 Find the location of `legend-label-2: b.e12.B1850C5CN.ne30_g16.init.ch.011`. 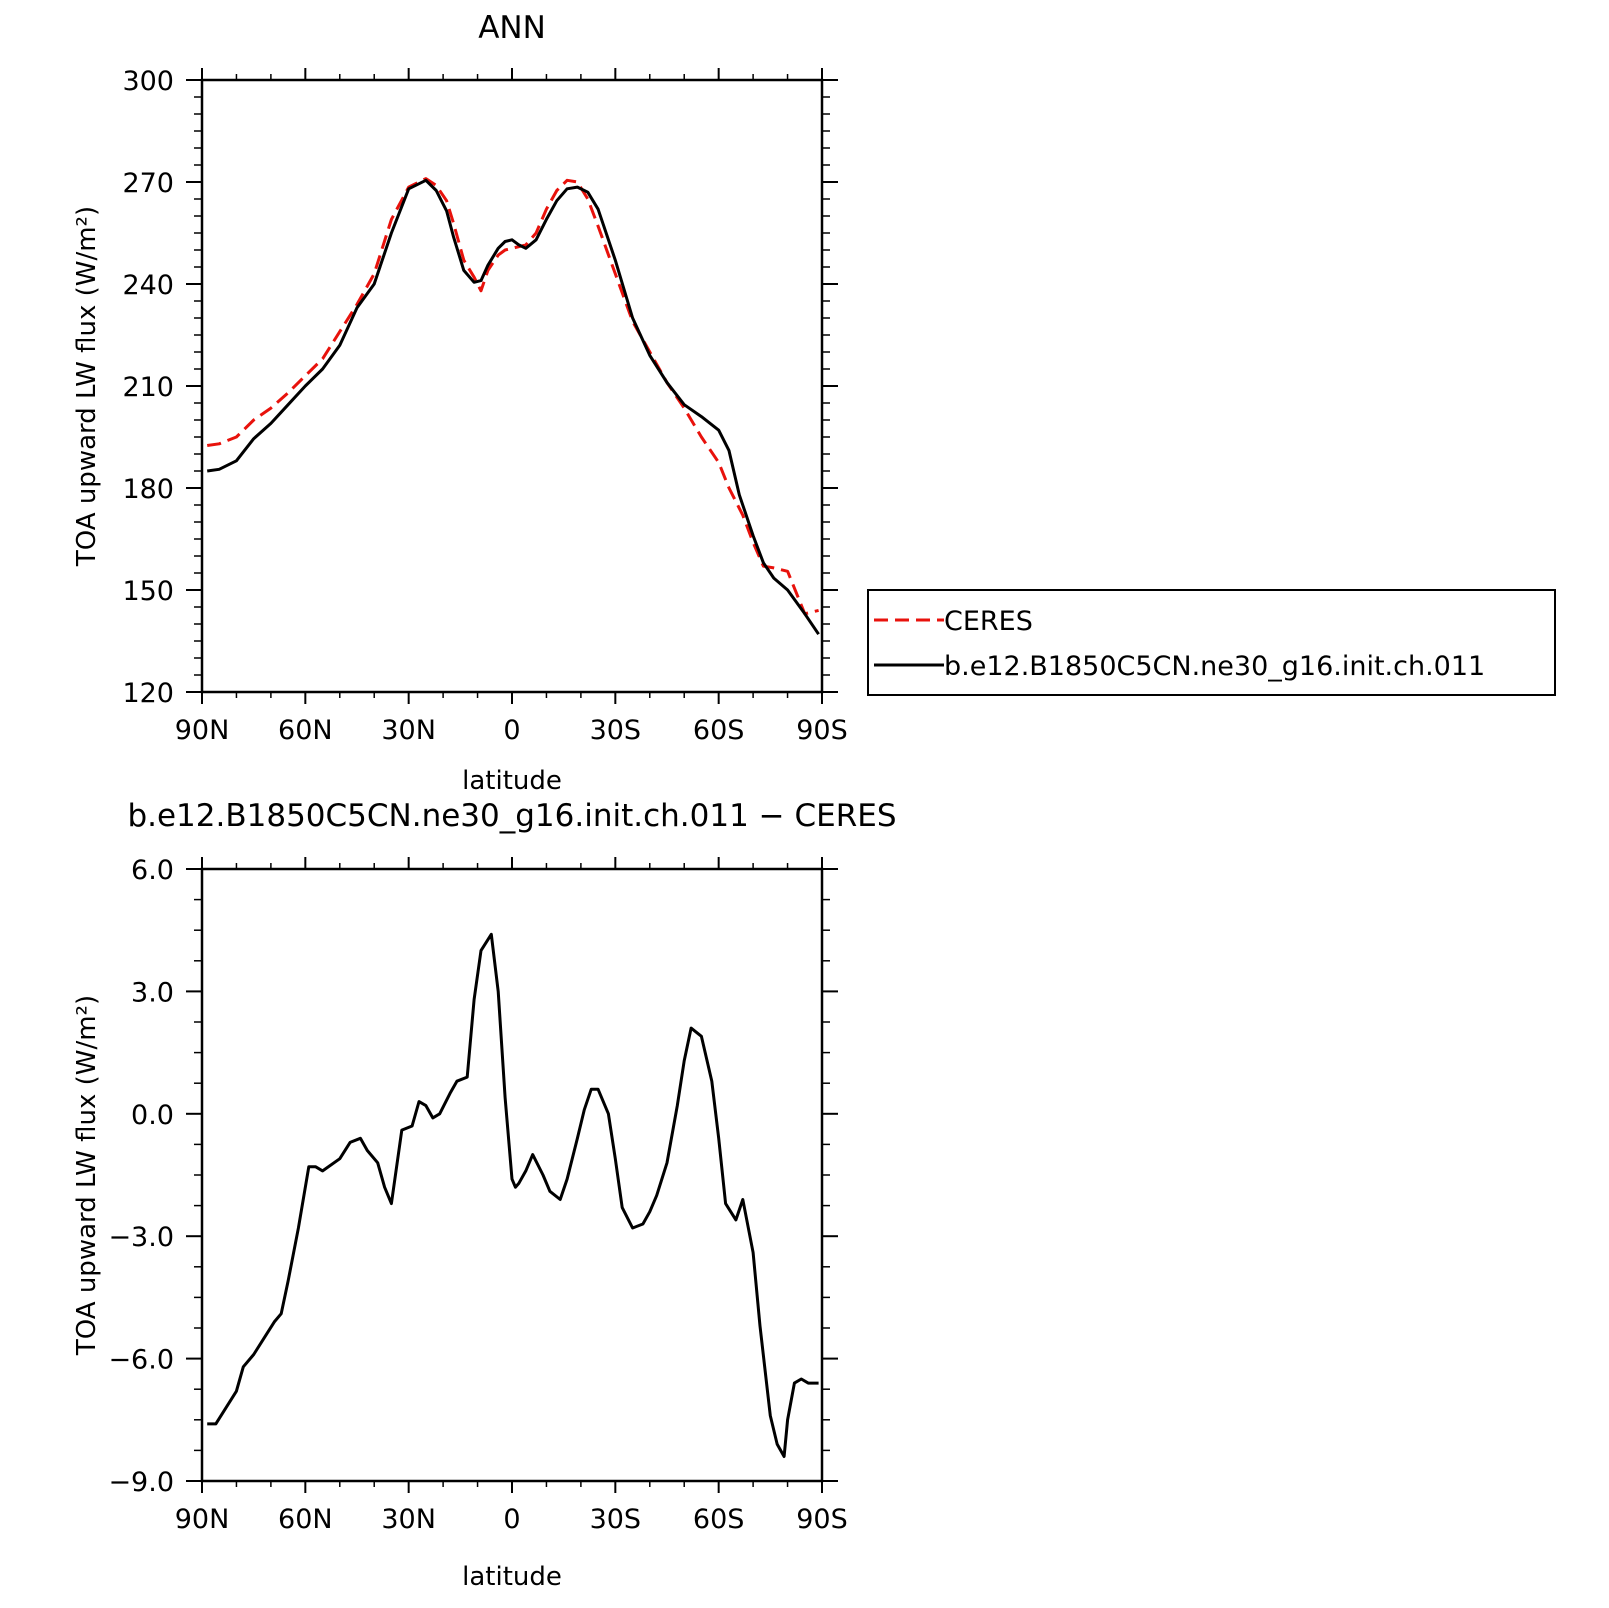

legend-label-2: b.e12.B1850C5CN.ne30_g16.init.ch.011 is located at coordinates (1214, 666).